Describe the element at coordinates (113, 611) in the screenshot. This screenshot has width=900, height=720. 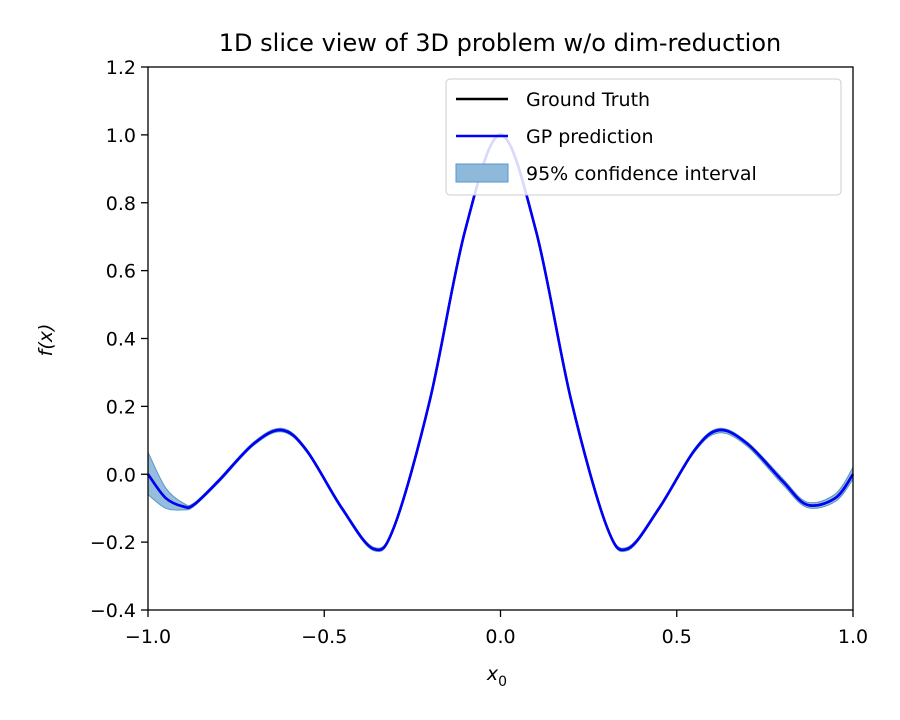
I see `y-tick-label: −0.4` at that location.